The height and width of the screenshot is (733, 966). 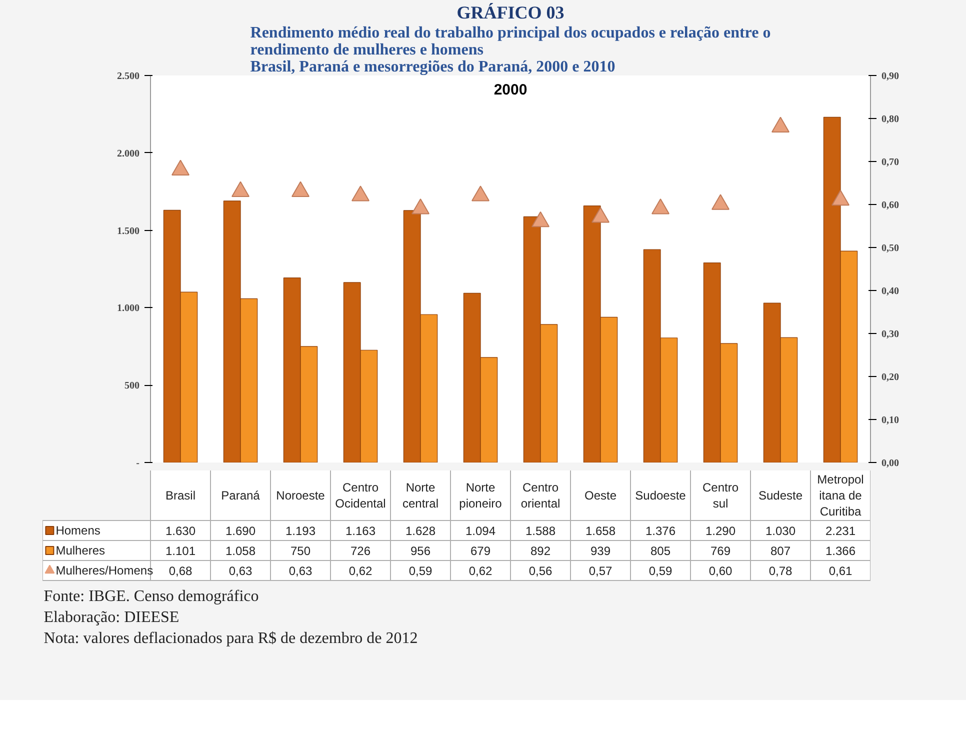 What do you see at coordinates (480, 551) in the screenshot?
I see `data-label: 679` at bounding box center [480, 551].